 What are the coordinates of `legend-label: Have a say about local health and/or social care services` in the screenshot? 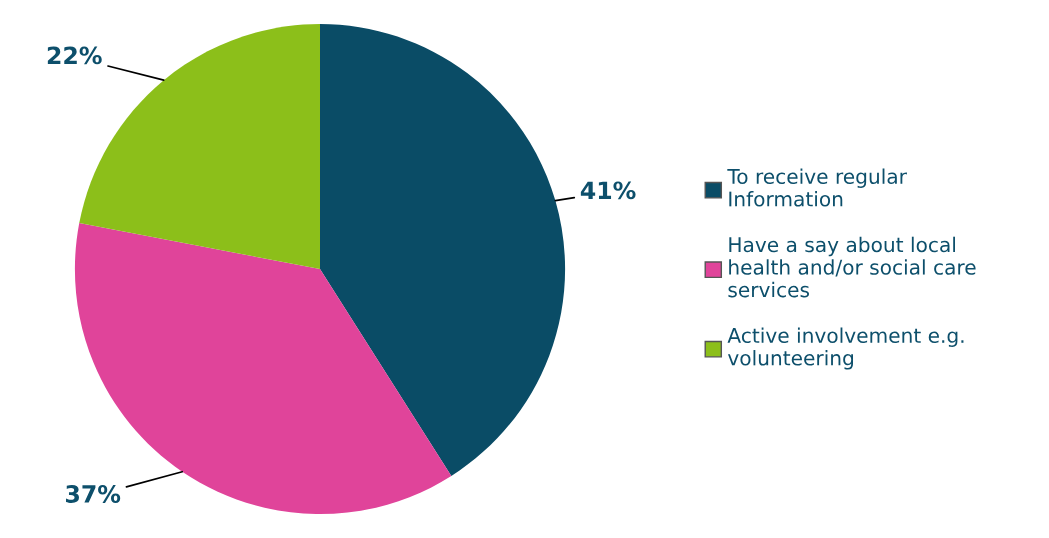 It's located at (852, 267).